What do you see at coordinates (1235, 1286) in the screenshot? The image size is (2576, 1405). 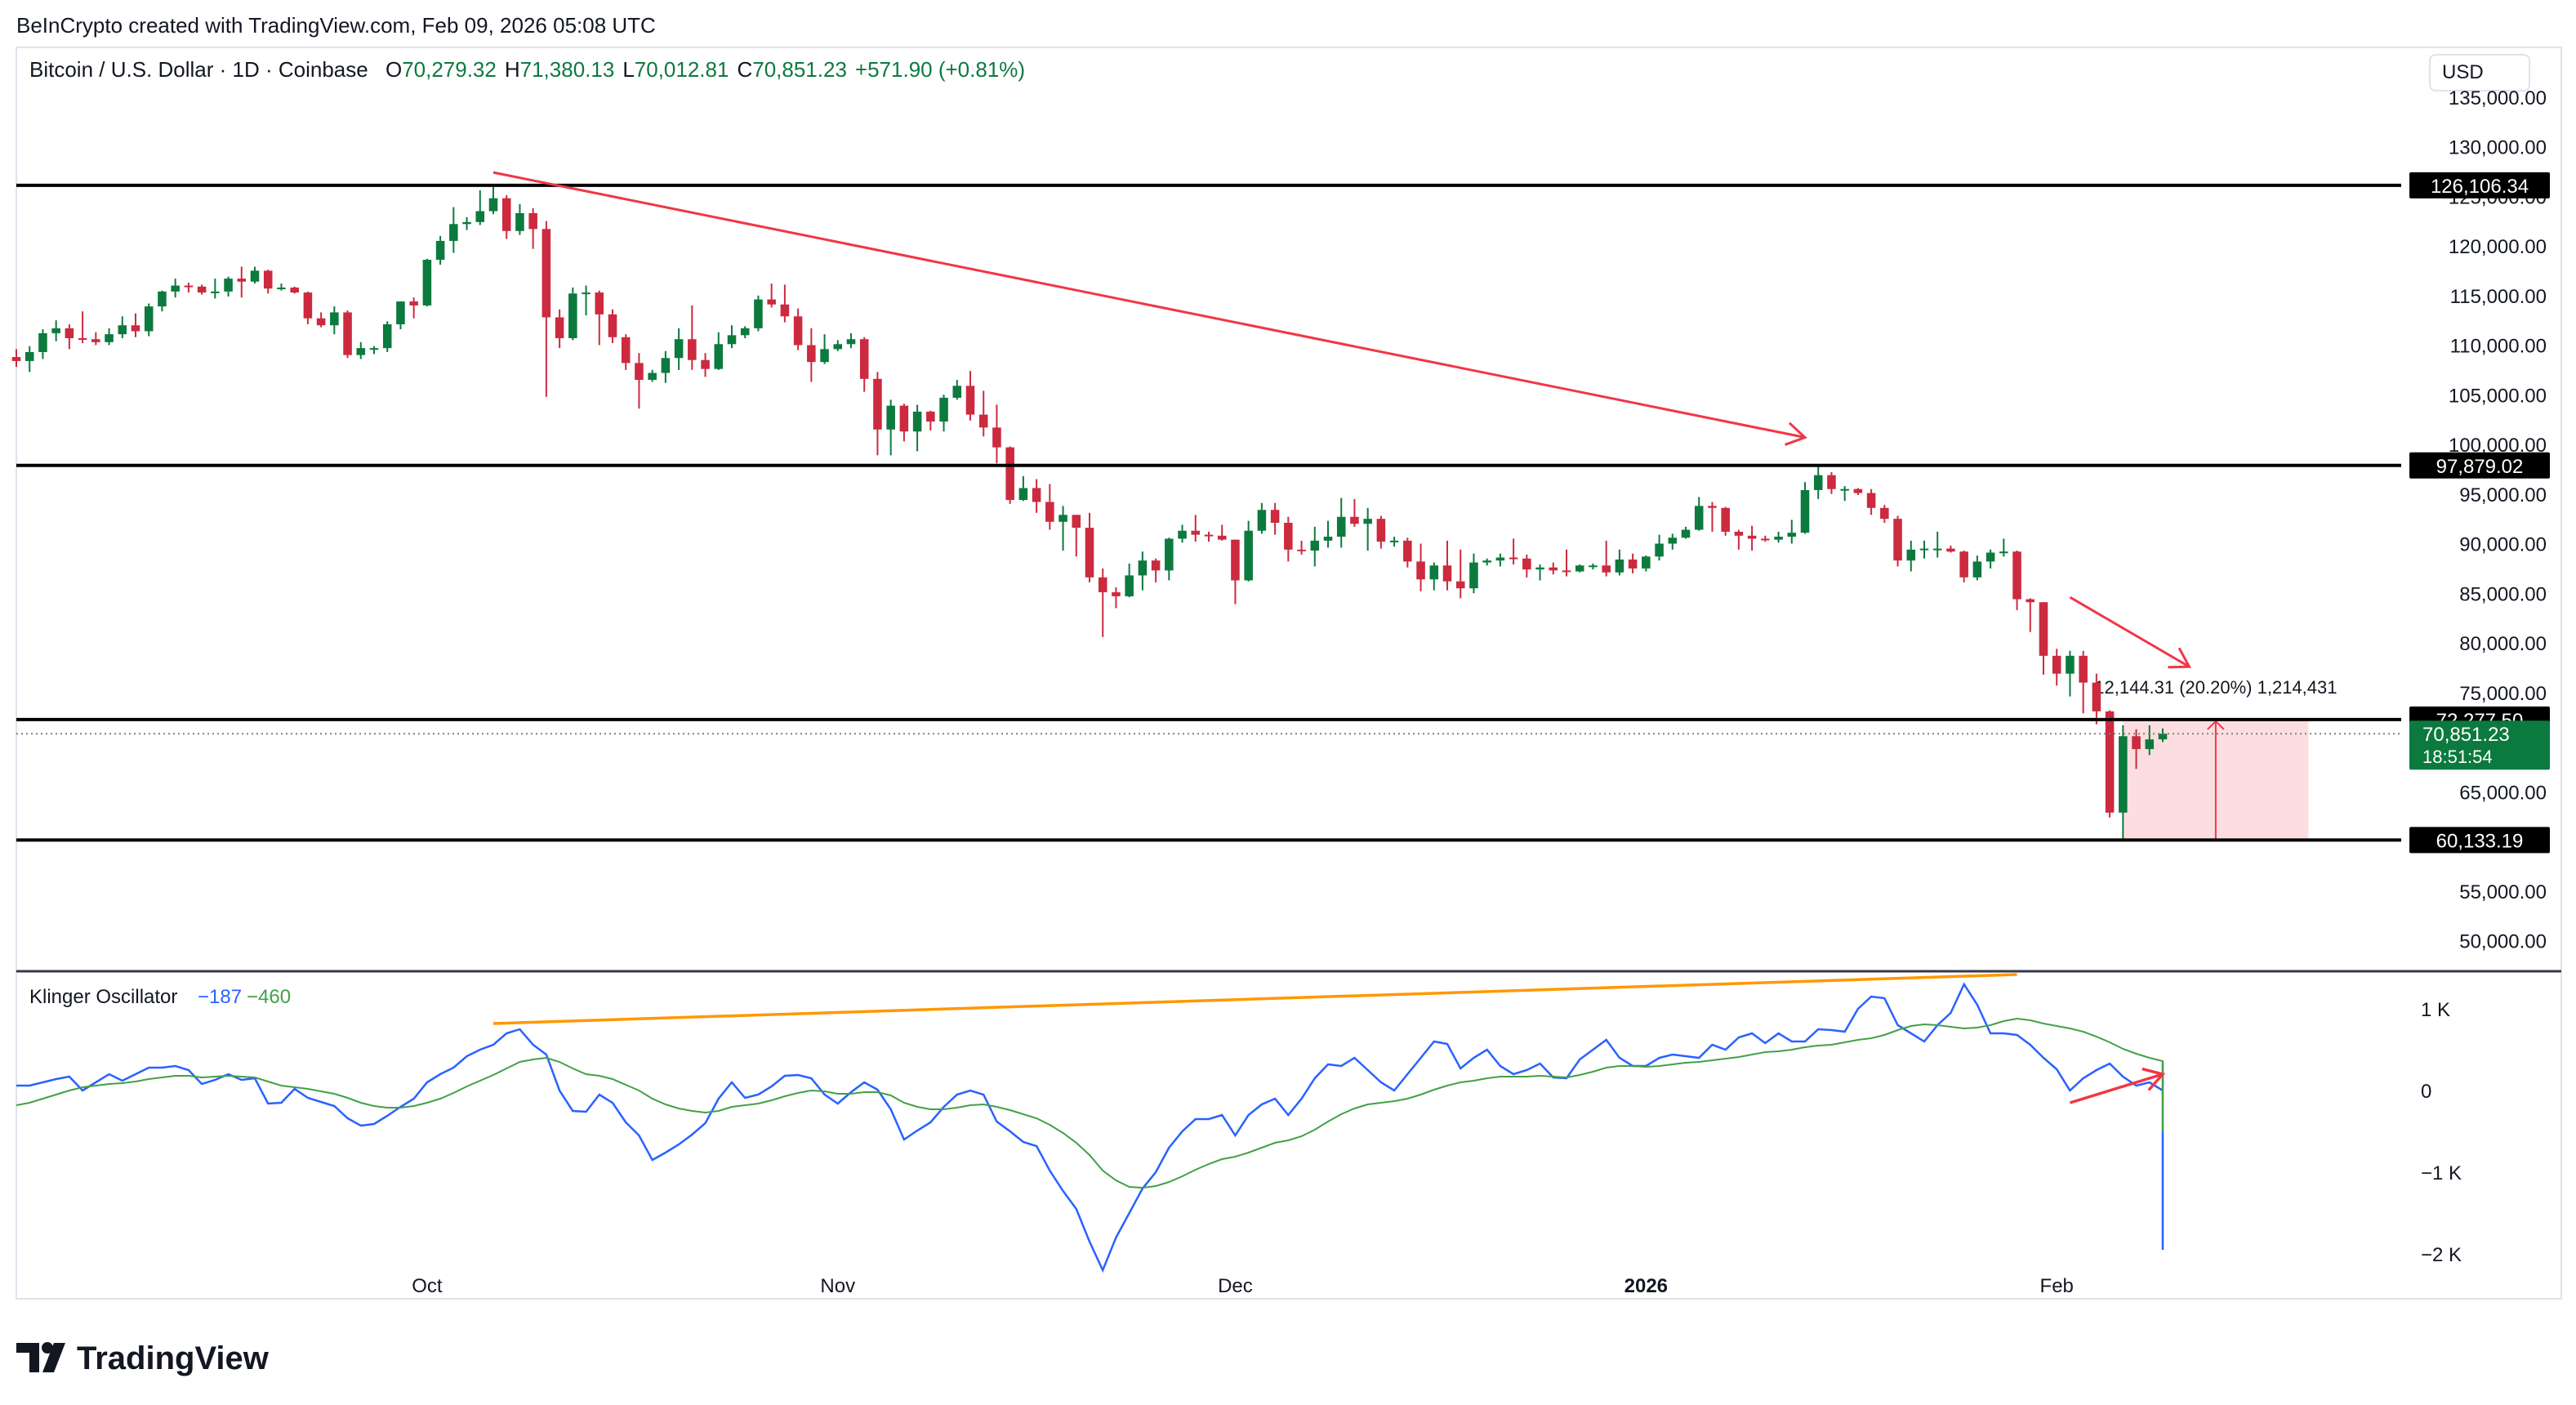 I see `x-tick-label: Dec` at bounding box center [1235, 1286].